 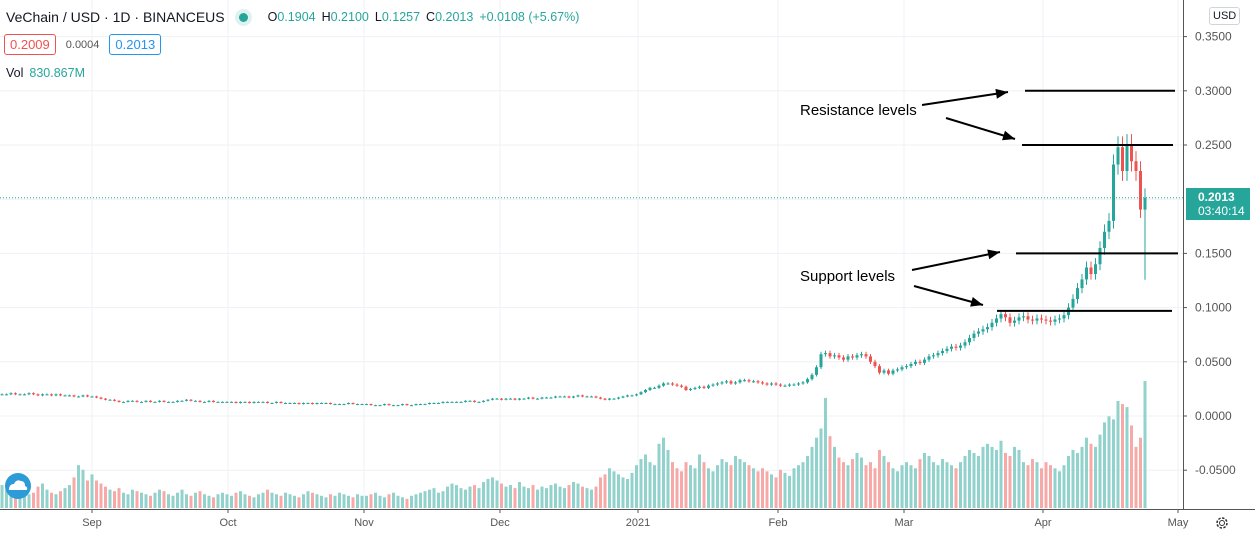 What do you see at coordinates (1213, 362) in the screenshot?
I see `y-tick-label: 0.0500` at bounding box center [1213, 362].